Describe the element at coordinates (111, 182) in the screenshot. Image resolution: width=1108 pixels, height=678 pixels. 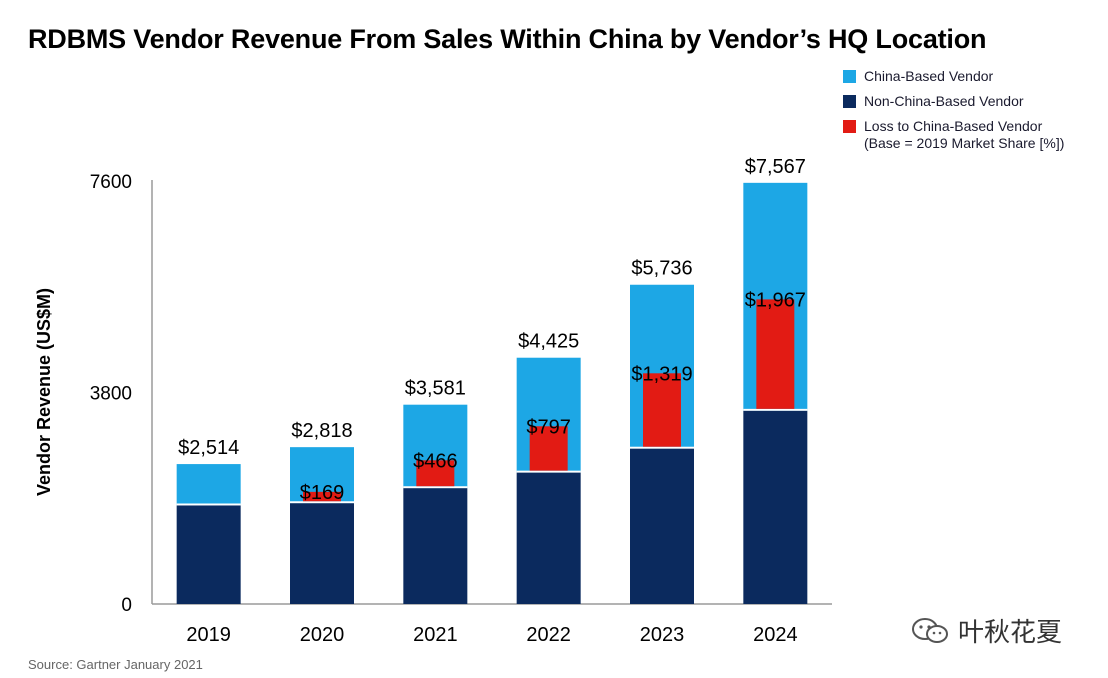
I see `y-tick-label: 7600` at that location.